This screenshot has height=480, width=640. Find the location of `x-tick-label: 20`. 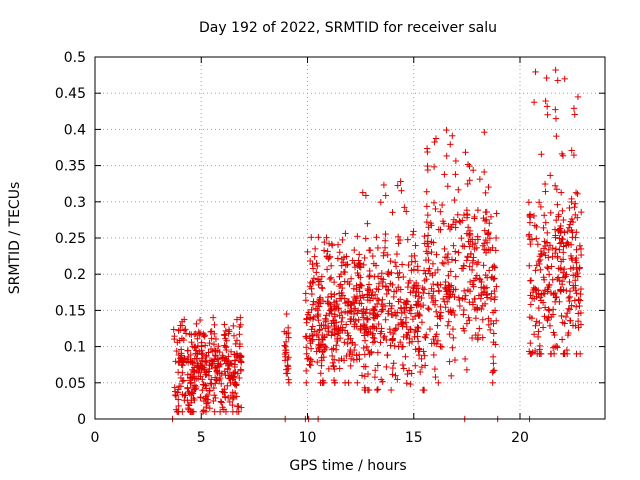

x-tick-label: 20 is located at coordinates (520, 438).